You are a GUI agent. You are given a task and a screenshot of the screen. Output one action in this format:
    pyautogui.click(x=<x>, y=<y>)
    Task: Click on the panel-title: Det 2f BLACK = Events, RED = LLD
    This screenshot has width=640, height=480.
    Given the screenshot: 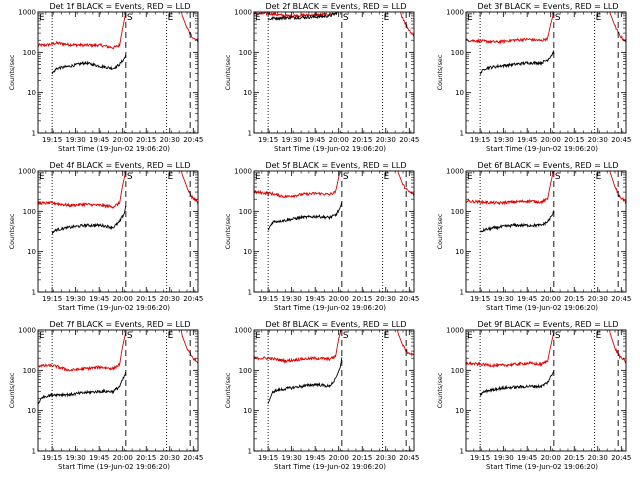 What is the action you would take?
    pyautogui.click(x=335, y=6)
    